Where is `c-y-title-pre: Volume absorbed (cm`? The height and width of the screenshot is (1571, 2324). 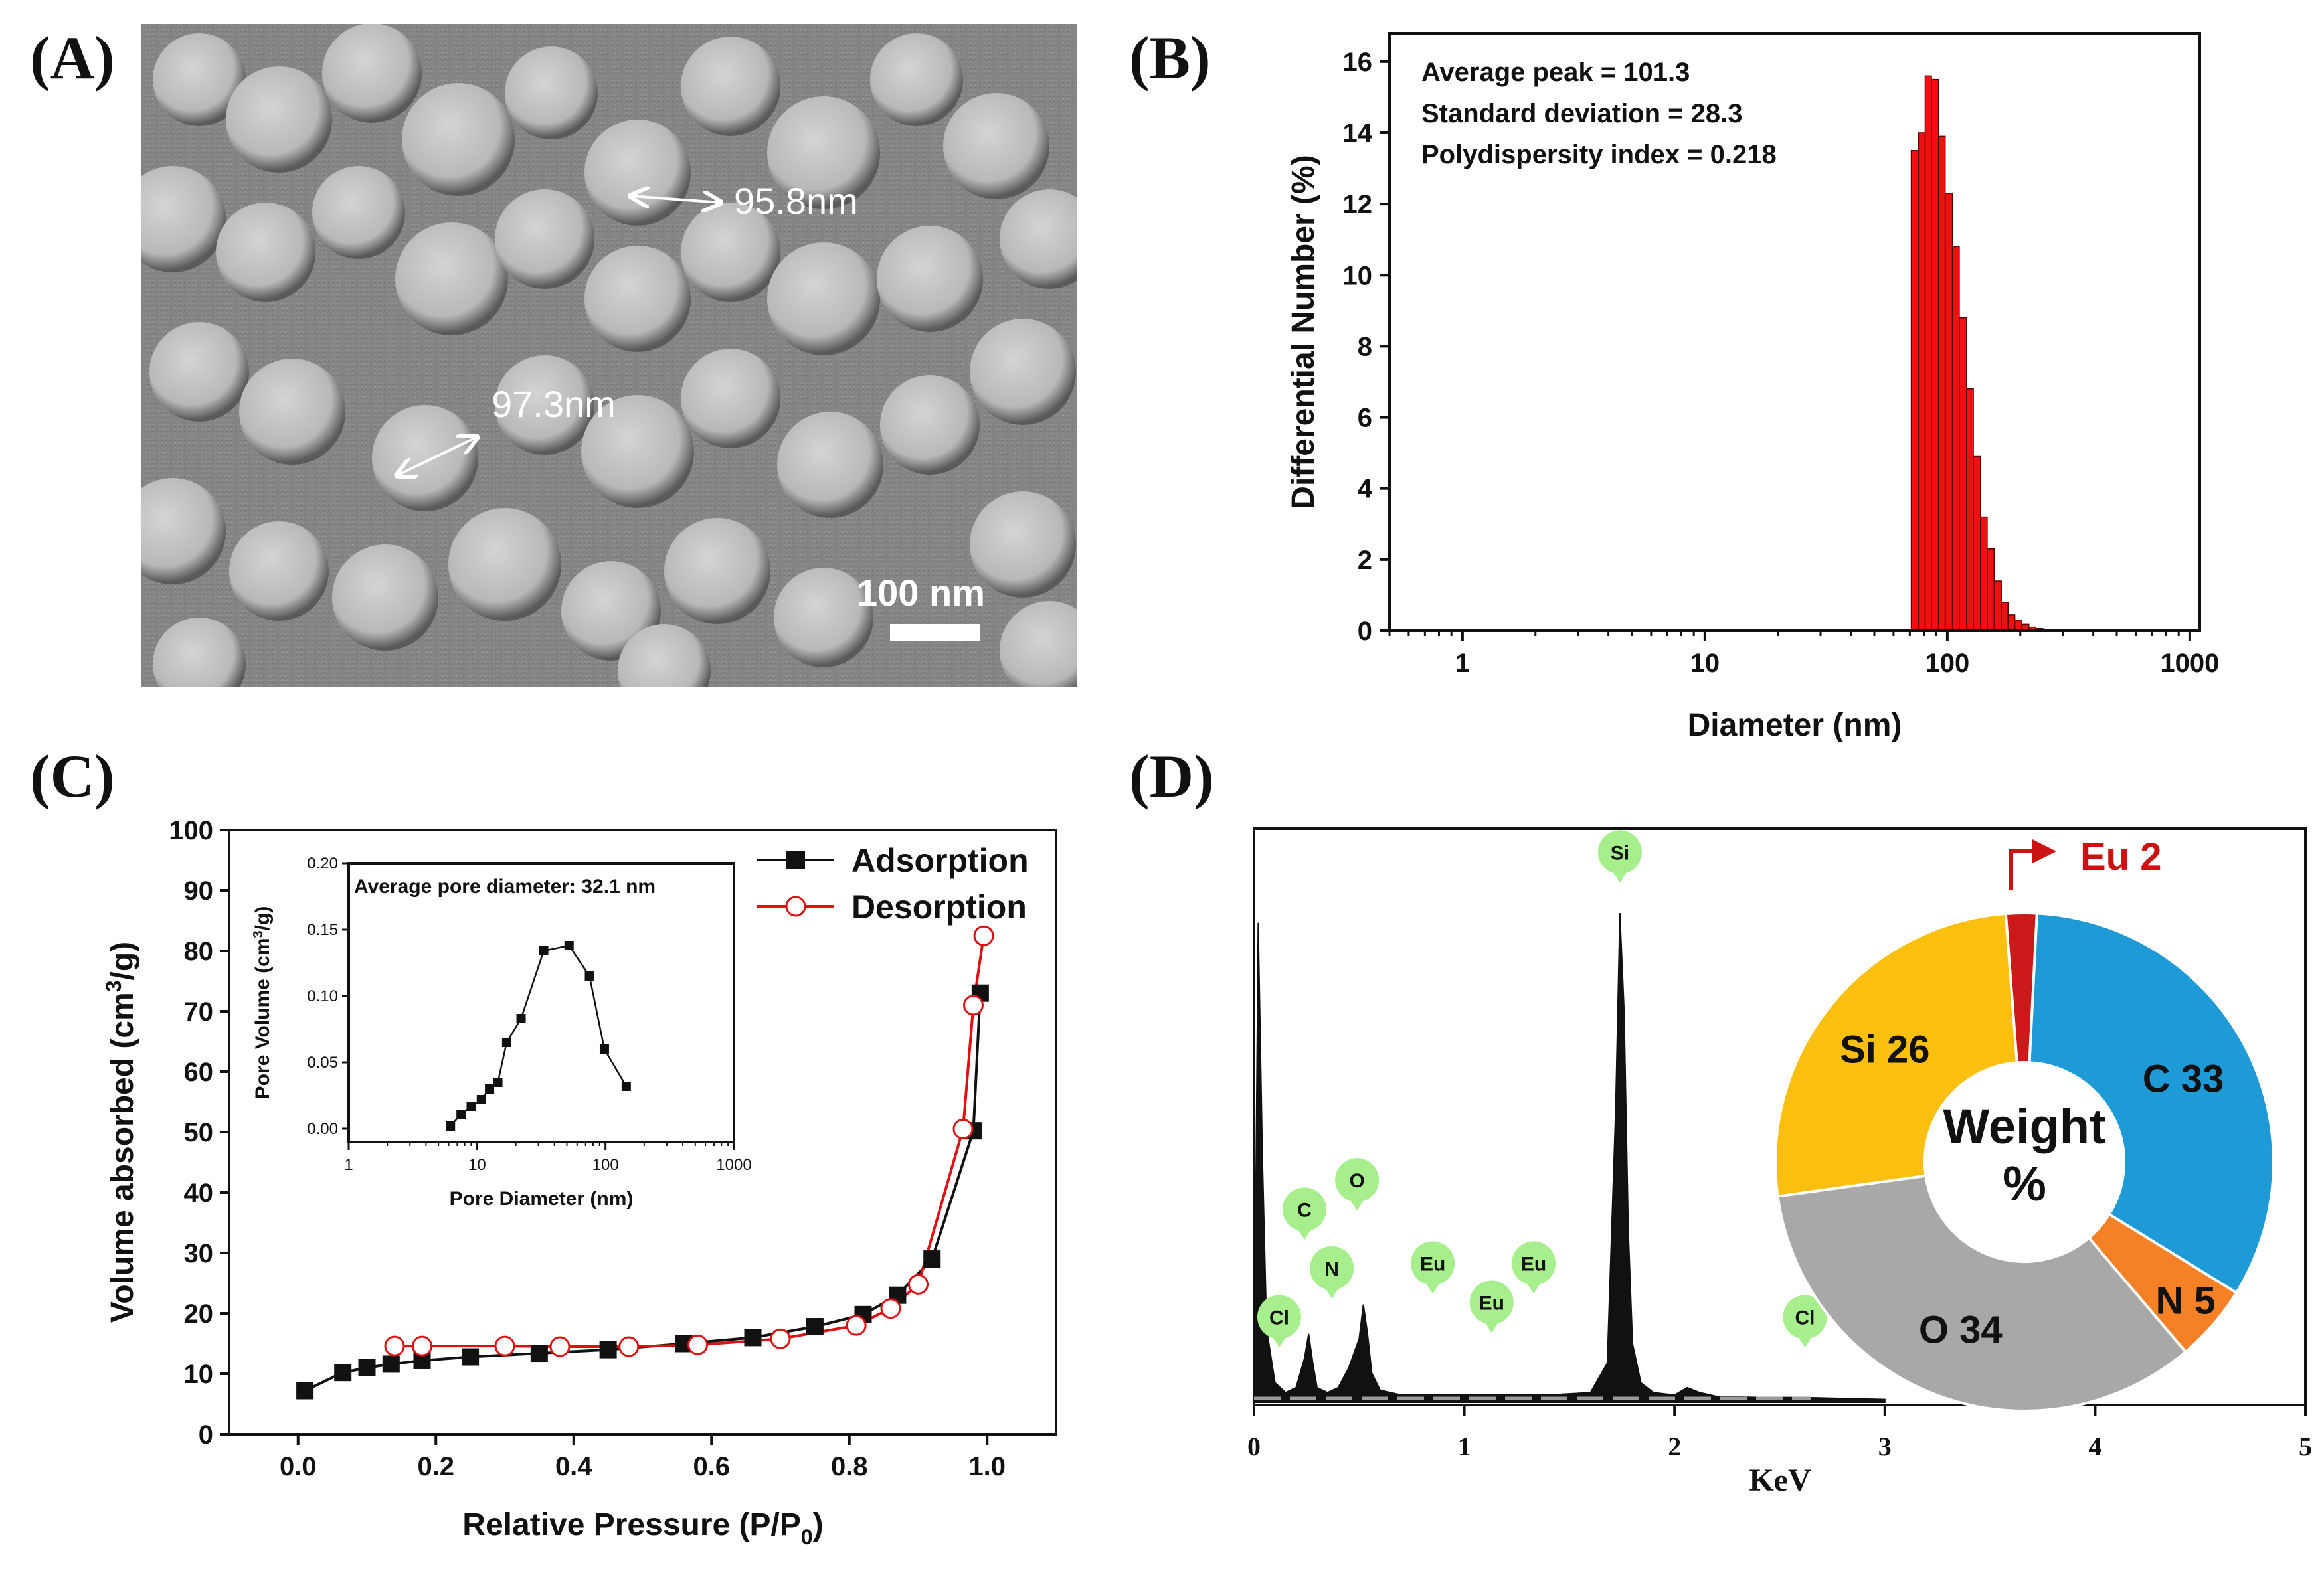 c-y-title-pre: Volume absorbed (cm is located at coordinates (122, 1157).